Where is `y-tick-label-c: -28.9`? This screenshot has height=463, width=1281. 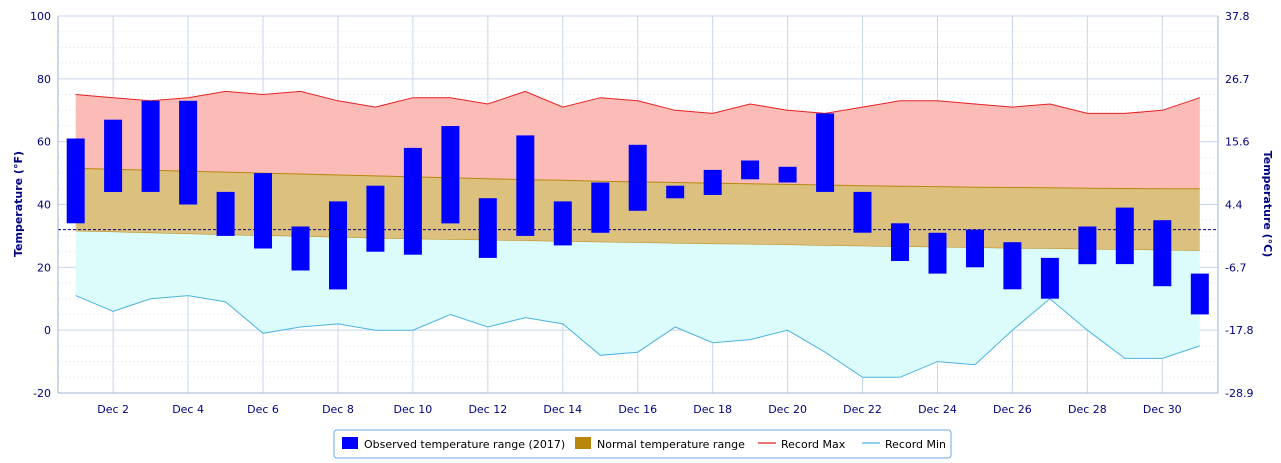
y-tick-label-c: -28.9 is located at coordinates (1239, 393).